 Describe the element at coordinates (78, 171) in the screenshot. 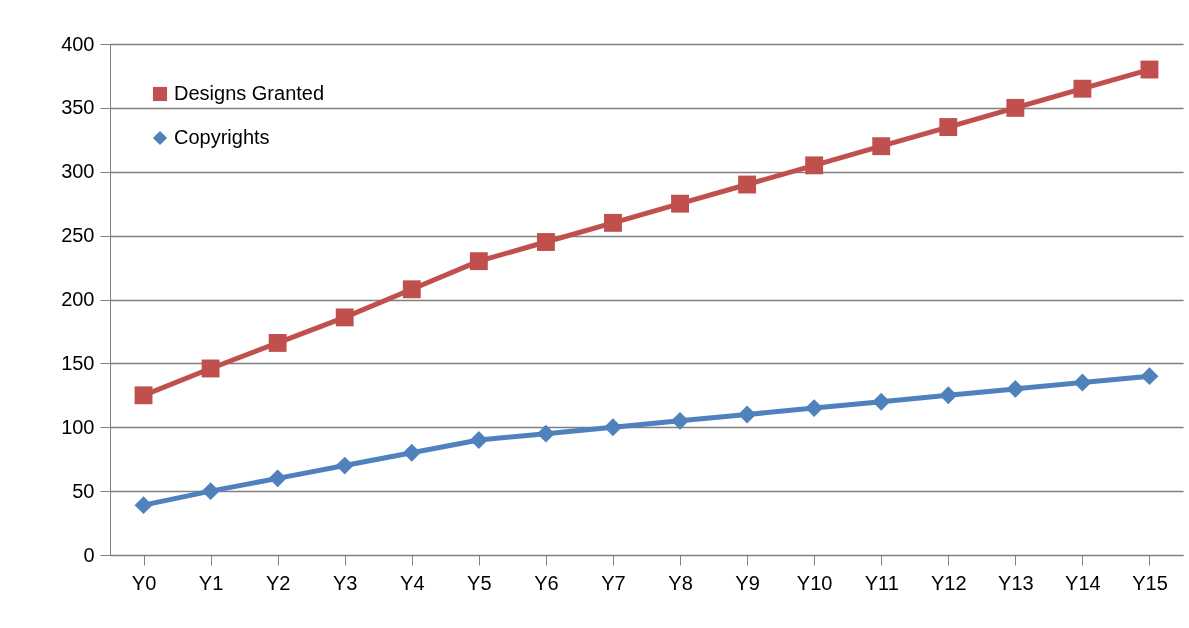

I see `y-tick-label: 300` at that location.